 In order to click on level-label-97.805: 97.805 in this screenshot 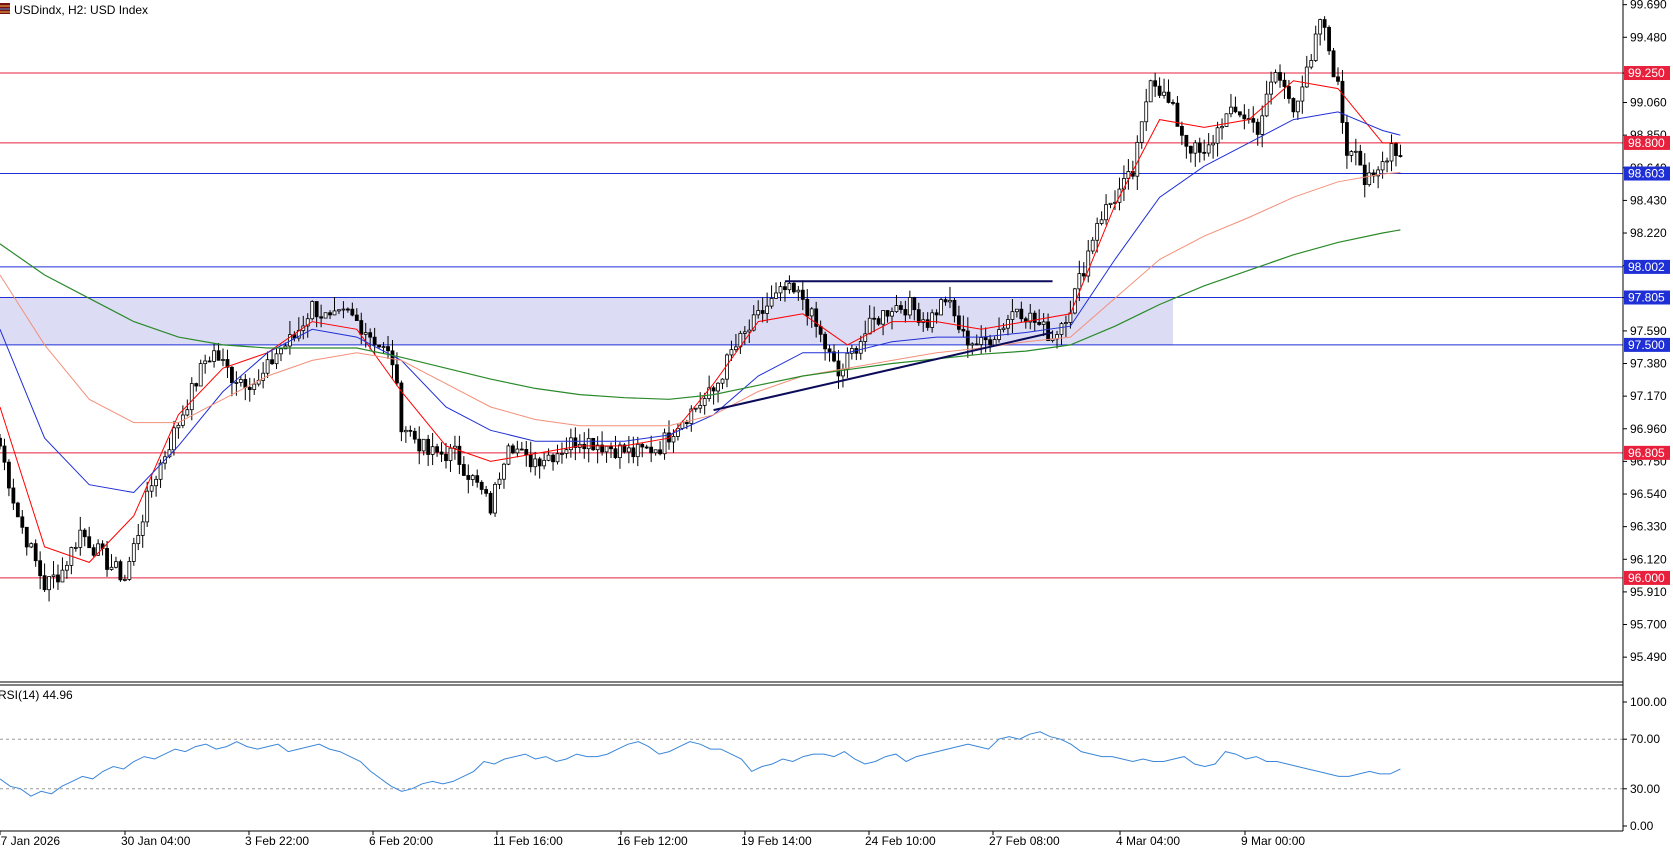, I will do `click(1646, 298)`.